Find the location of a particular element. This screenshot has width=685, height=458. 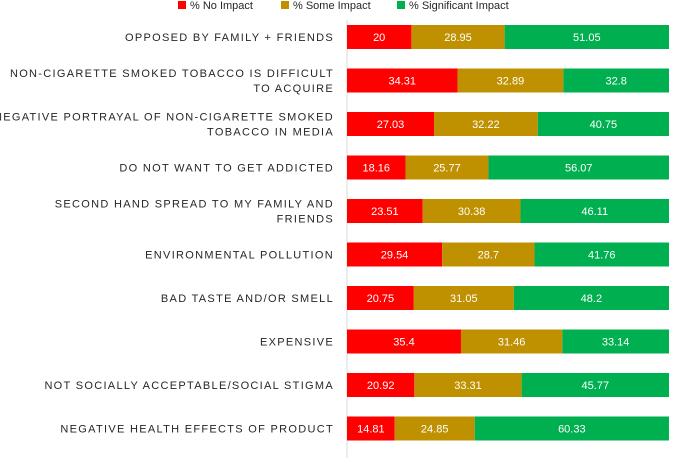

category-label: EXPENSIVE is located at coordinates (297, 343).